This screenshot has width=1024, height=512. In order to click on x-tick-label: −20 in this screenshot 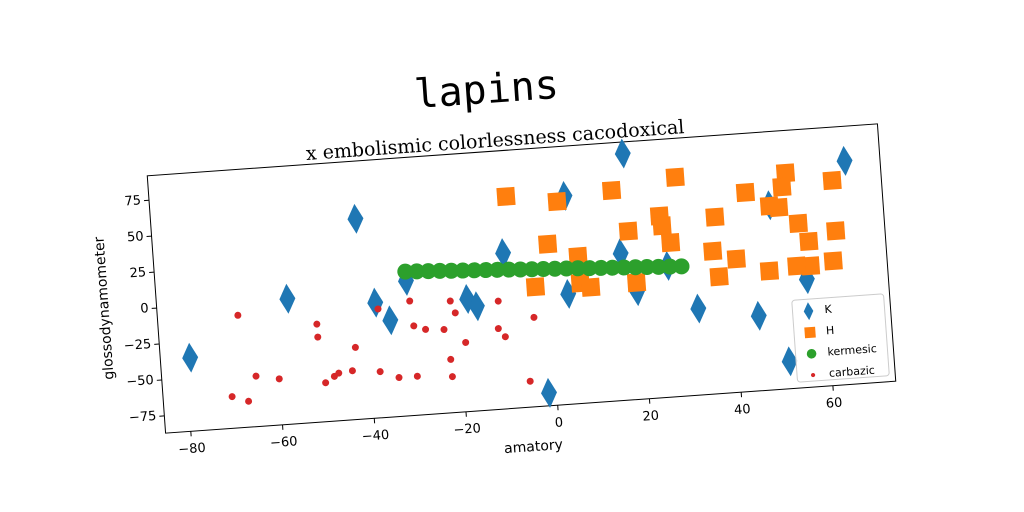, I will do `click(467, 429)`.